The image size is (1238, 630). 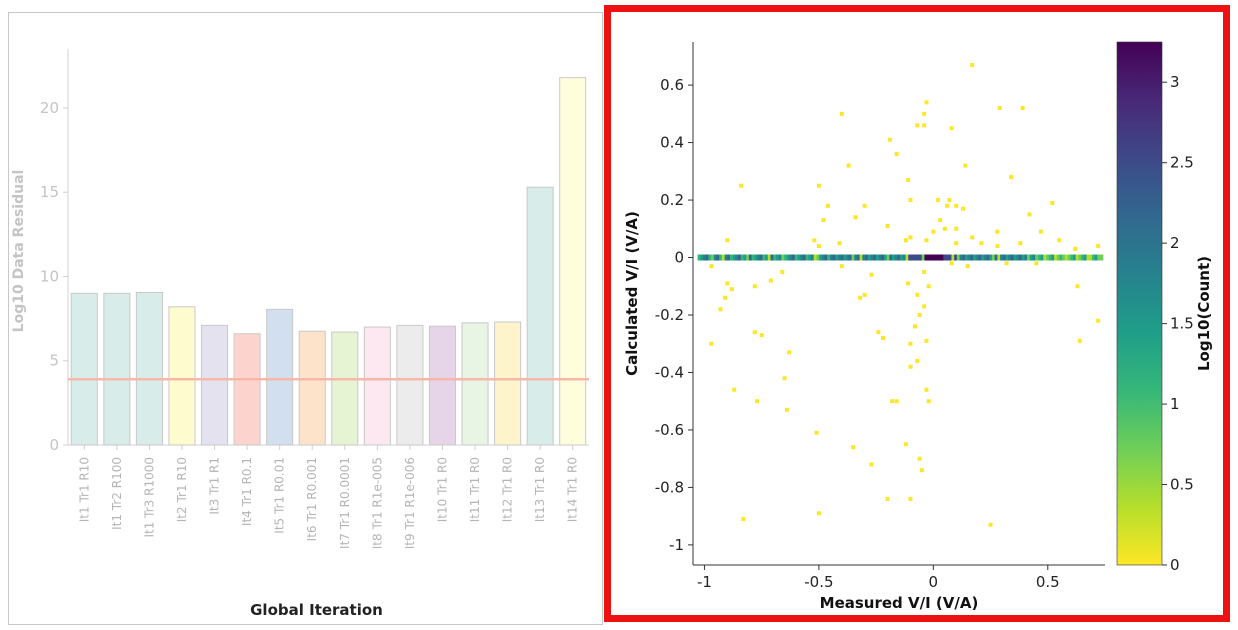 I want to click on x-tick-label: 0.5, so click(x=1048, y=582).